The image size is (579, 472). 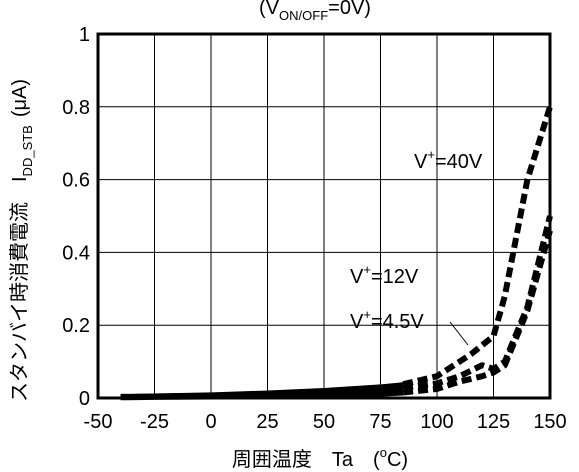 I want to click on y-tick-label: 0.8, so click(x=76, y=108).